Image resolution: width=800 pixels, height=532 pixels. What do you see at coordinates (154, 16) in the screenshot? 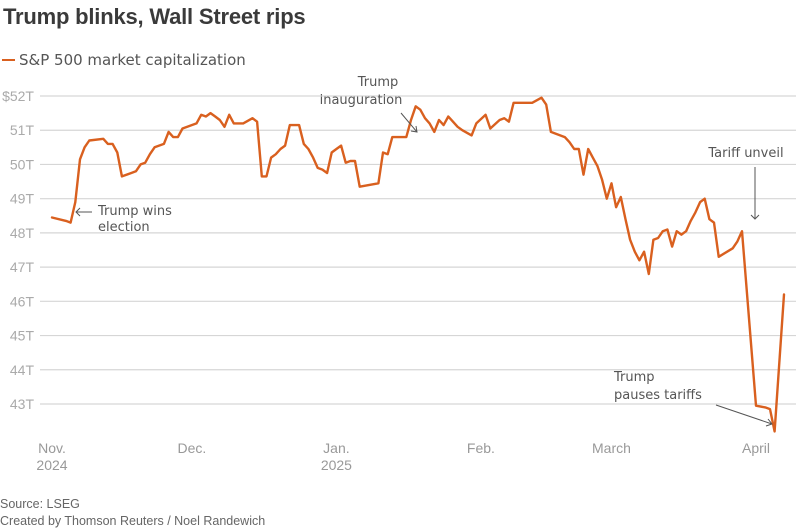
I see `chart-title: Trump blinks, Wall Street rips` at bounding box center [154, 16].